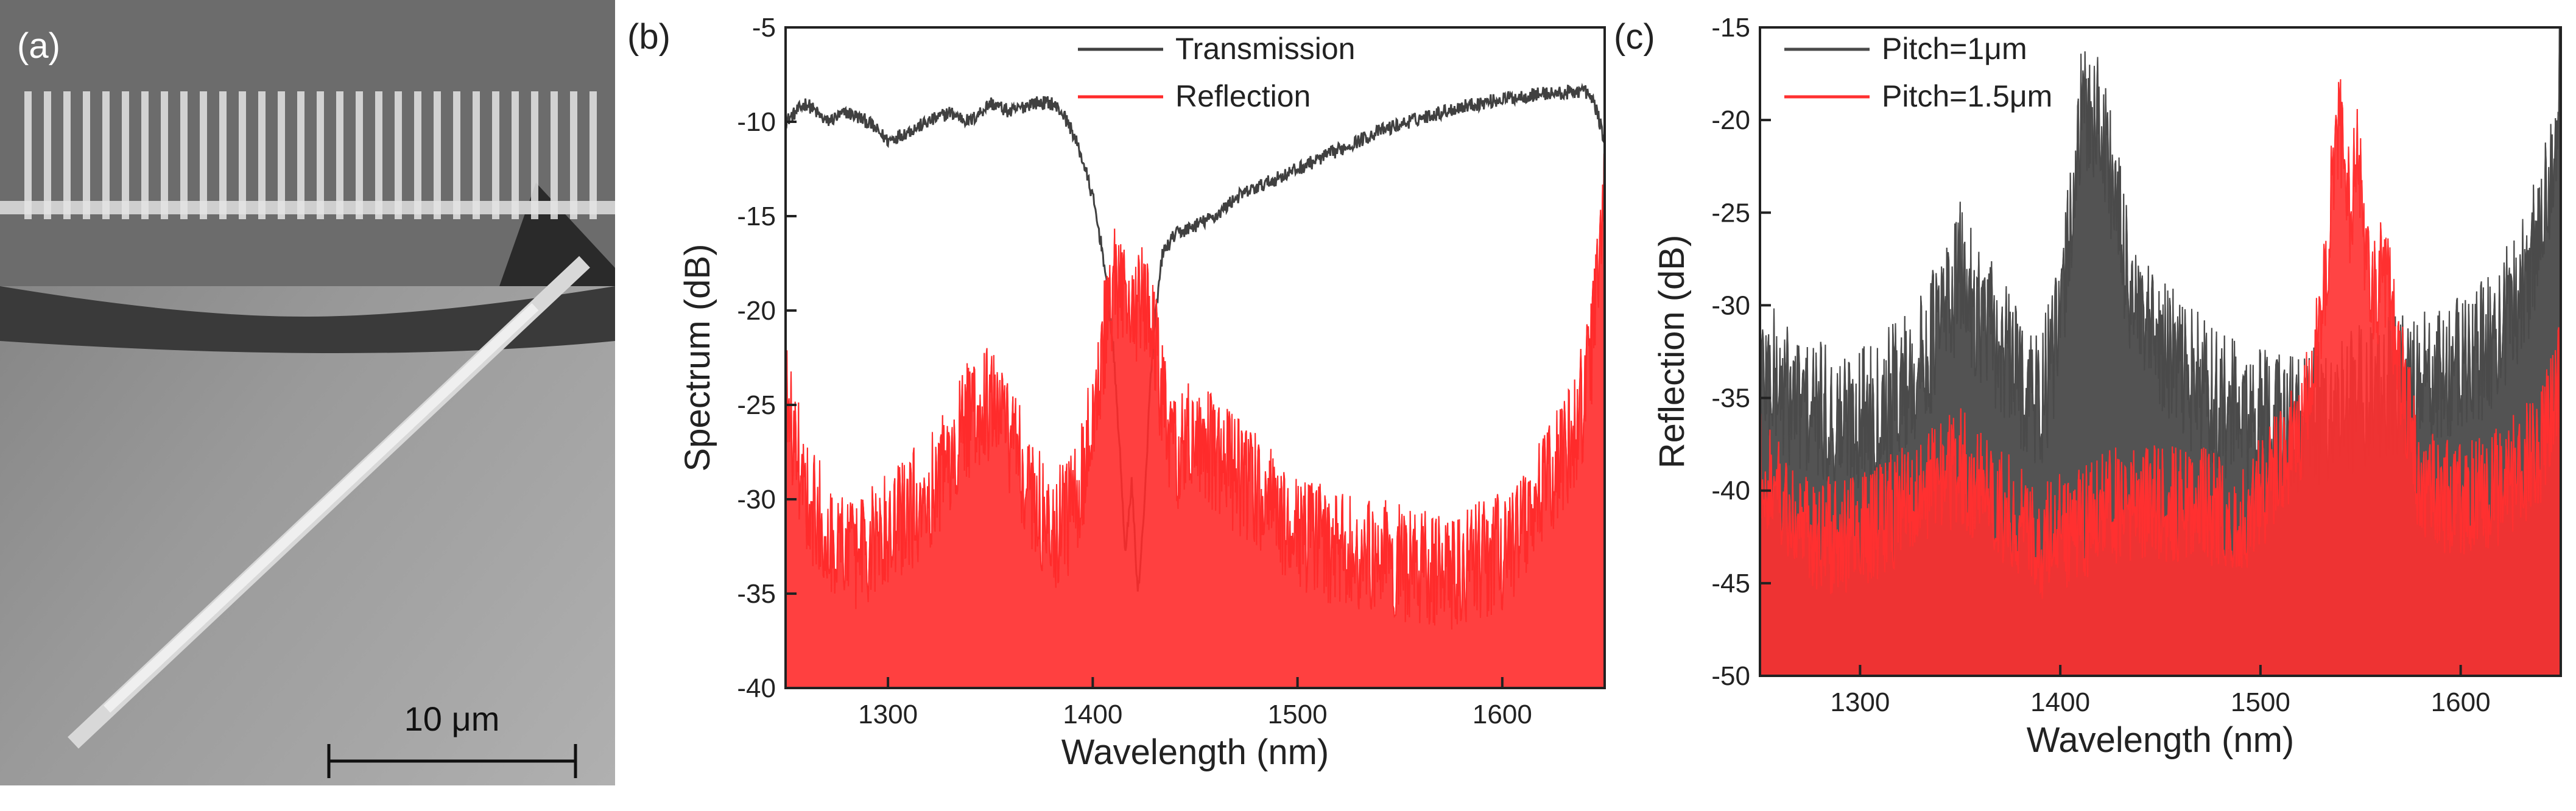 This screenshot has width=2576, height=811. What do you see at coordinates (1730, 584) in the screenshot?
I see `y-tick-label: -45` at bounding box center [1730, 584].